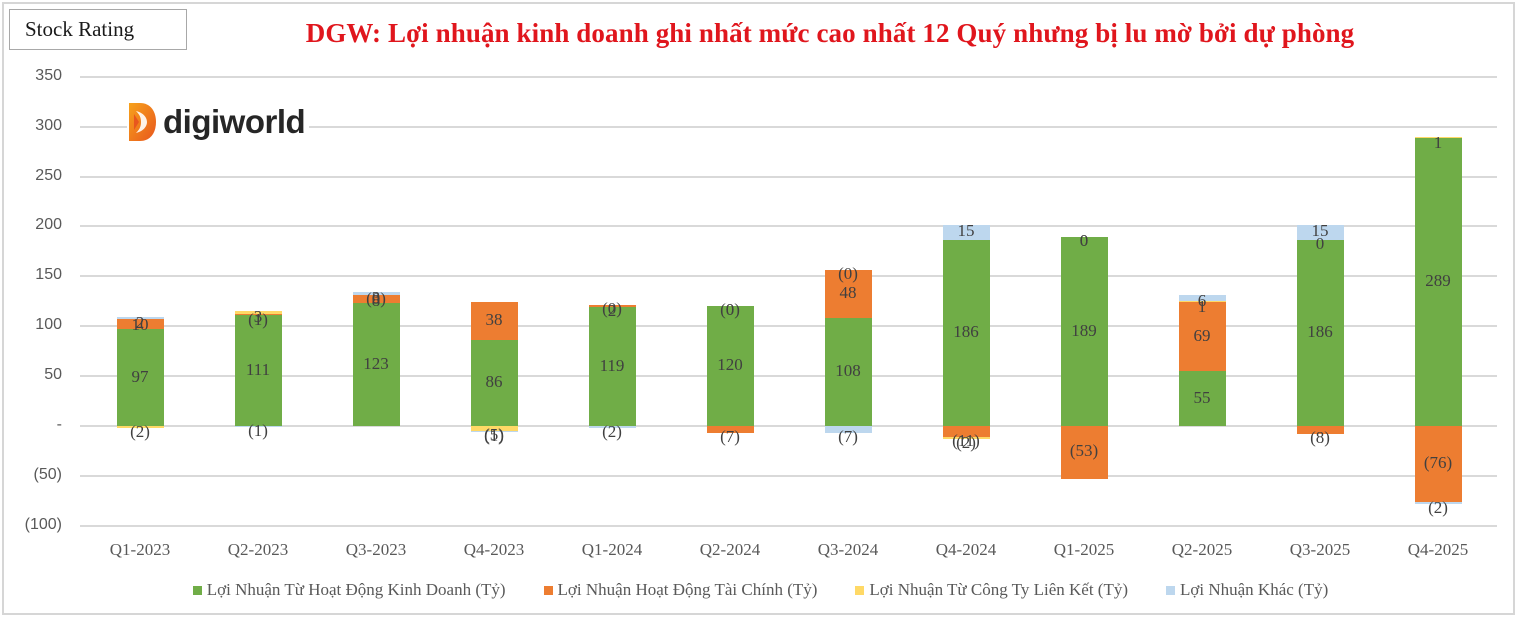 The width and height of the screenshot is (1521, 621). What do you see at coordinates (59, 424) in the screenshot?
I see `y-axis-tick-label: -` at bounding box center [59, 424].